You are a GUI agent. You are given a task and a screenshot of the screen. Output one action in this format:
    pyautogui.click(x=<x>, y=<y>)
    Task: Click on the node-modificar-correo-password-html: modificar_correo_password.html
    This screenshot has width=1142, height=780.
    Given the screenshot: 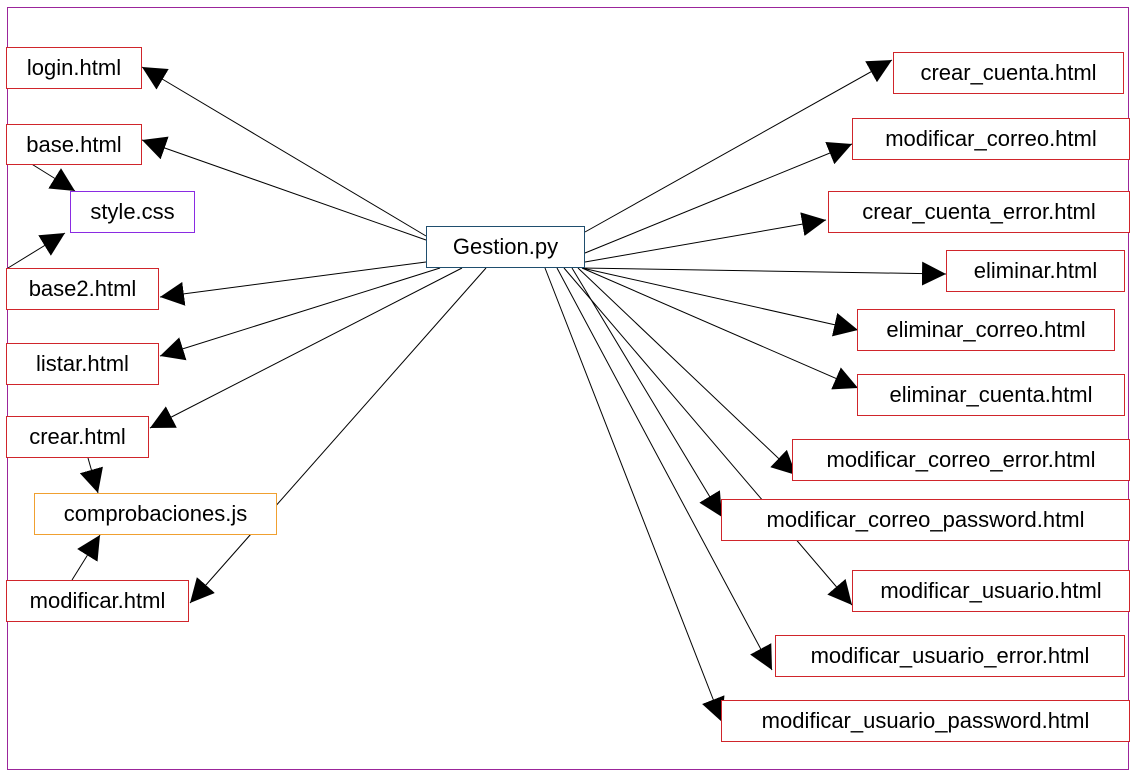 What is the action you would take?
    pyautogui.click(x=925, y=520)
    